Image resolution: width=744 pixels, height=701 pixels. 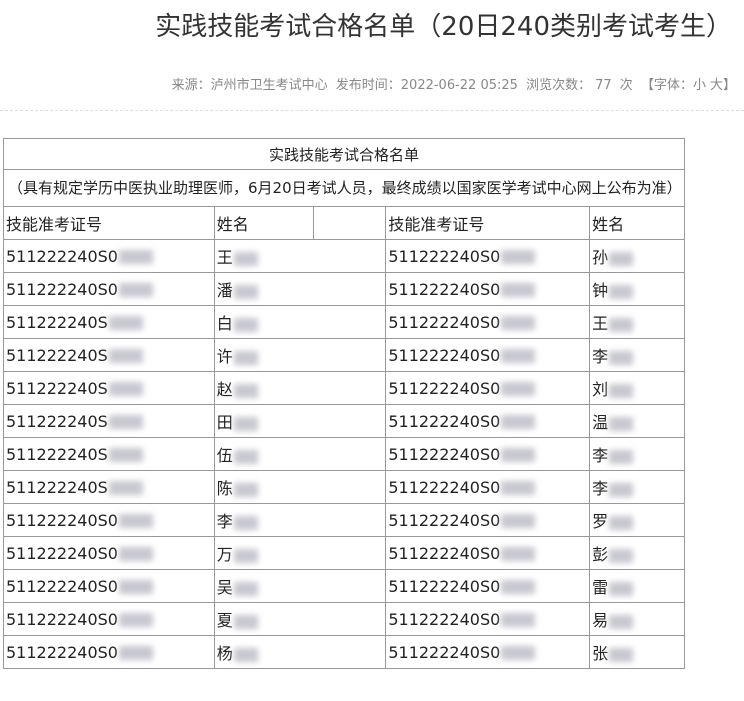 I want to click on data-row: 511222240S0 王 511222240S0 孙, so click(x=344, y=256).